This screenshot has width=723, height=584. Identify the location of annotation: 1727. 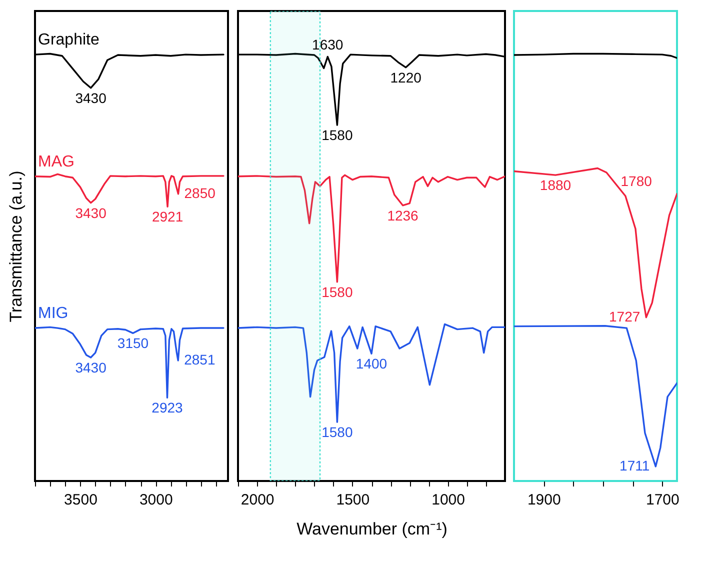
(624, 316).